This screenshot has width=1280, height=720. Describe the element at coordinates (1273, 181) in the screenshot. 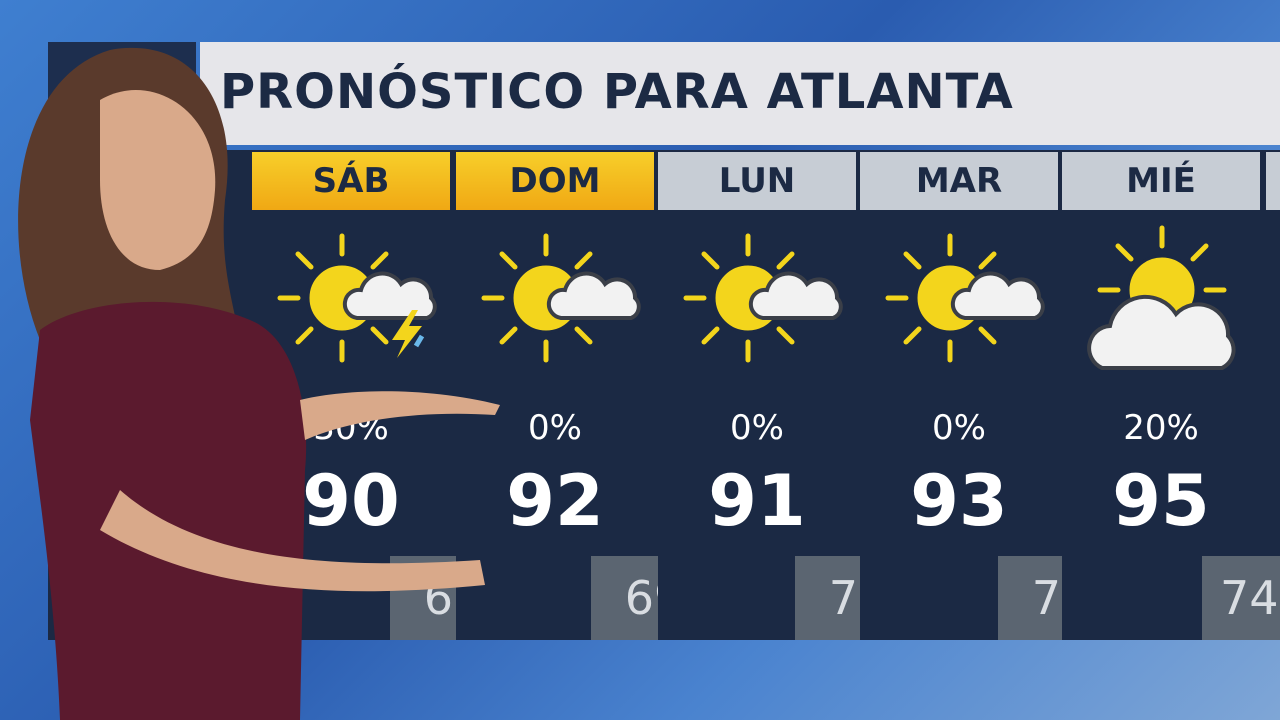

I see `next-day-header-partial` at that location.